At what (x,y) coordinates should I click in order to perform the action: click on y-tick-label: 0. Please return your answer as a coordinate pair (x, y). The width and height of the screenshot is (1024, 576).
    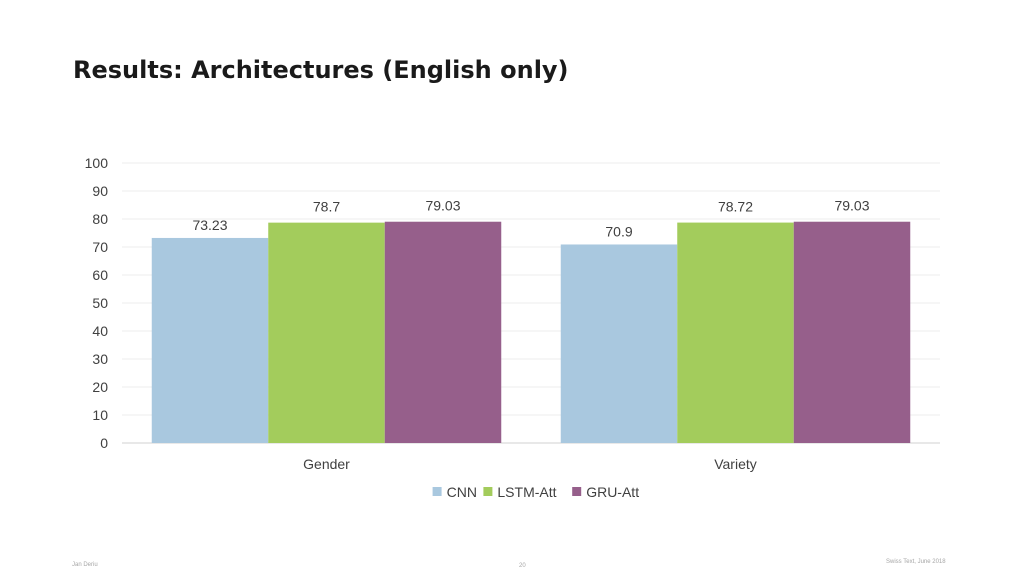
    Looking at the image, I should click on (104, 443).